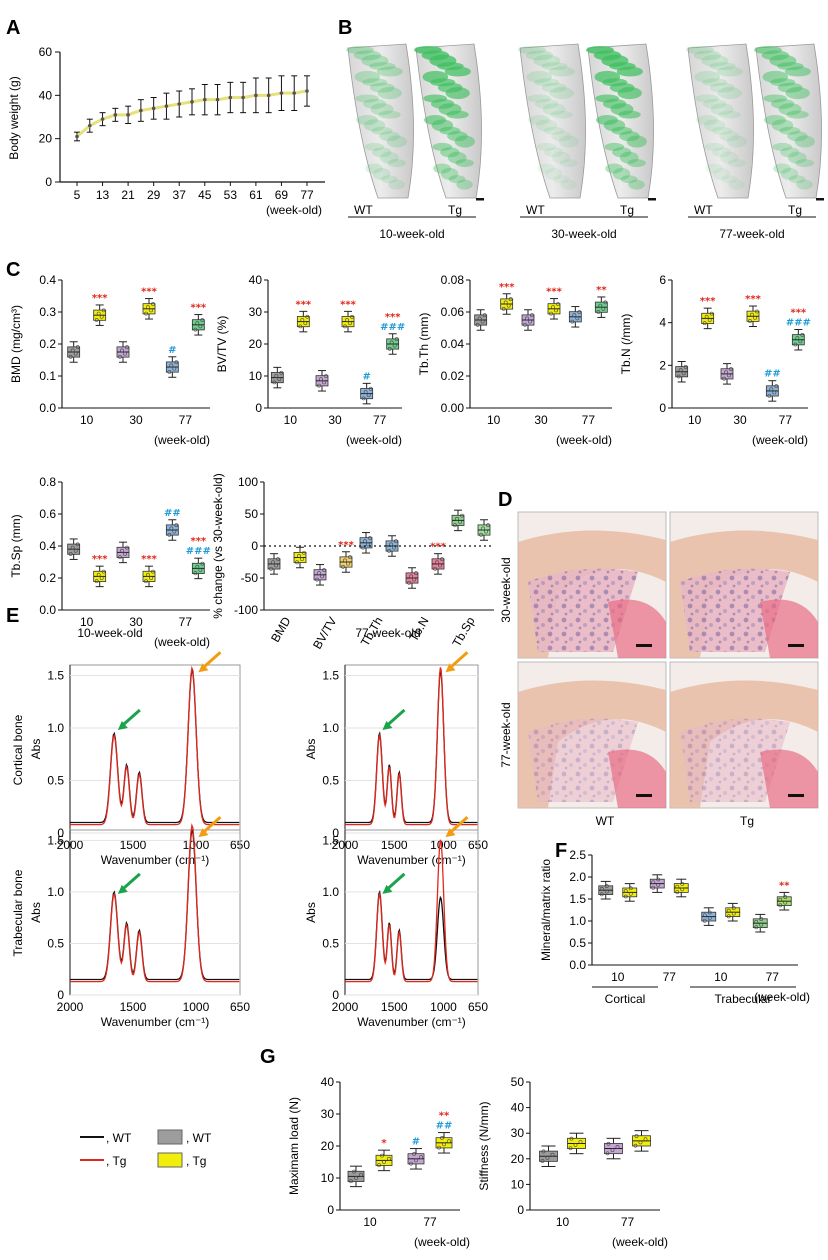 The width and height of the screenshot is (828, 1260). What do you see at coordinates (18, 912) in the screenshot?
I see `row-label-trabecular: Trabecular bone` at bounding box center [18, 912].